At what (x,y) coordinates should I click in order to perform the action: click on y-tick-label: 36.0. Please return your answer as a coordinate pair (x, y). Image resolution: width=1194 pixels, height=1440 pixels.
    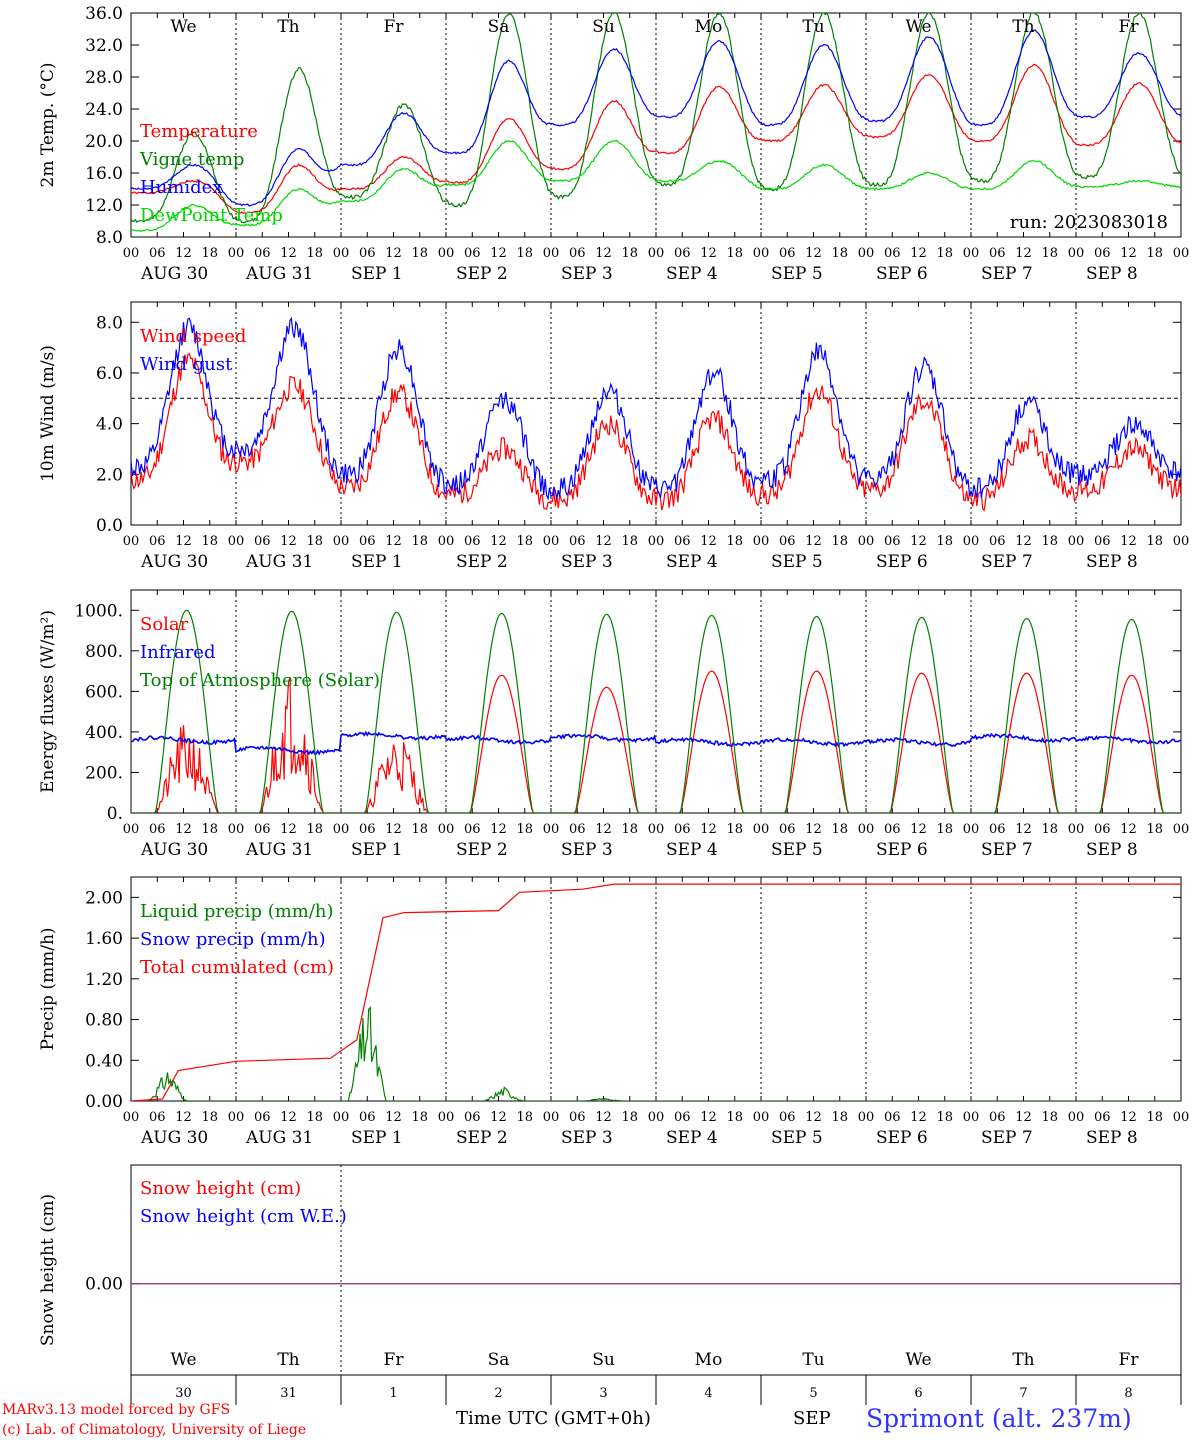
    Looking at the image, I should click on (104, 14).